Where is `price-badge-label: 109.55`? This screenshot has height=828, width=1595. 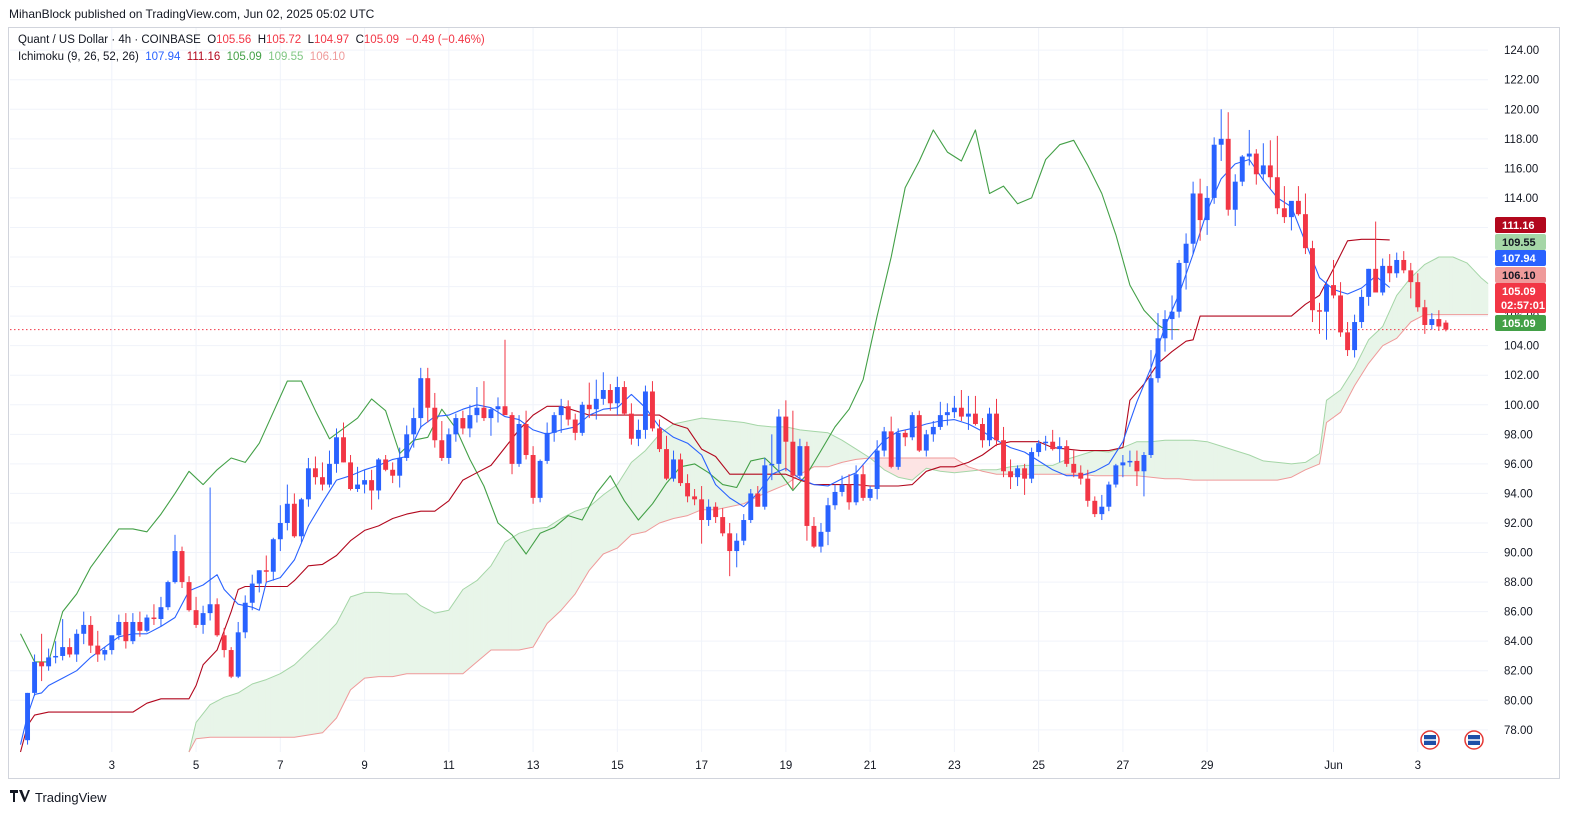
price-badge-label: 109.55 is located at coordinates (1519, 243).